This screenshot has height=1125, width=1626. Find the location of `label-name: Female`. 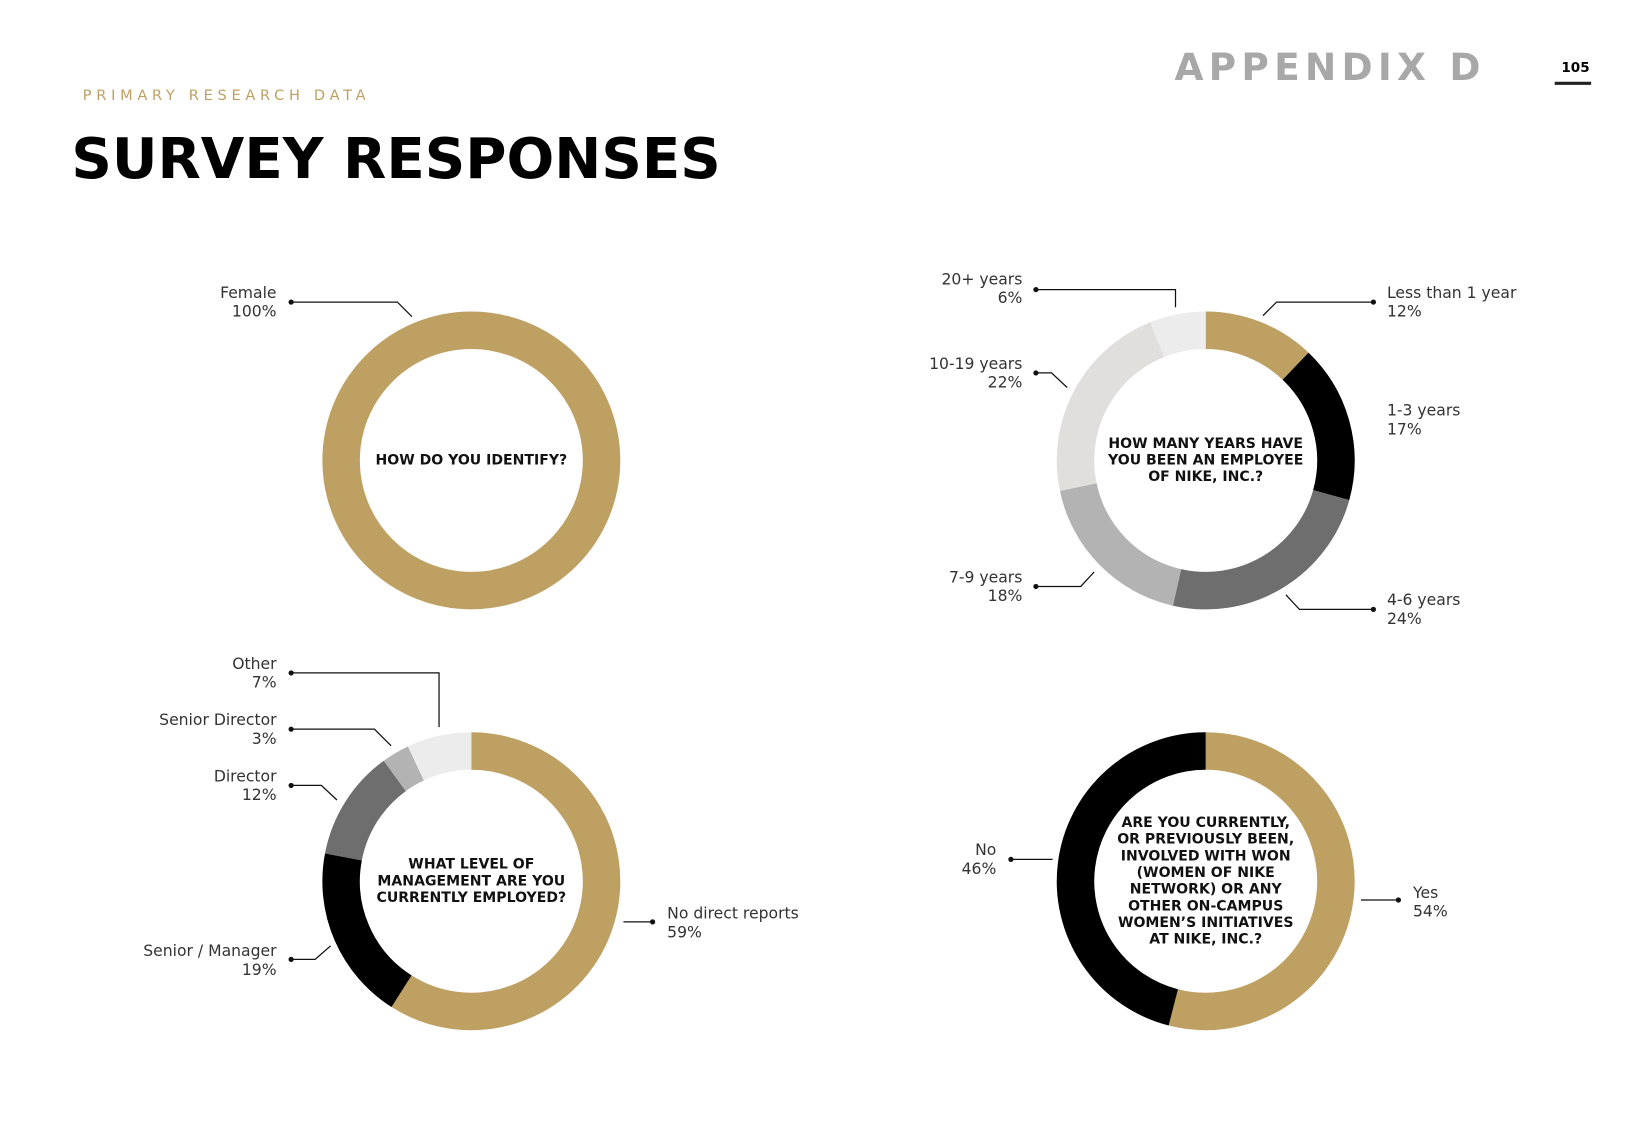

label-name: Female is located at coordinates (248, 293).